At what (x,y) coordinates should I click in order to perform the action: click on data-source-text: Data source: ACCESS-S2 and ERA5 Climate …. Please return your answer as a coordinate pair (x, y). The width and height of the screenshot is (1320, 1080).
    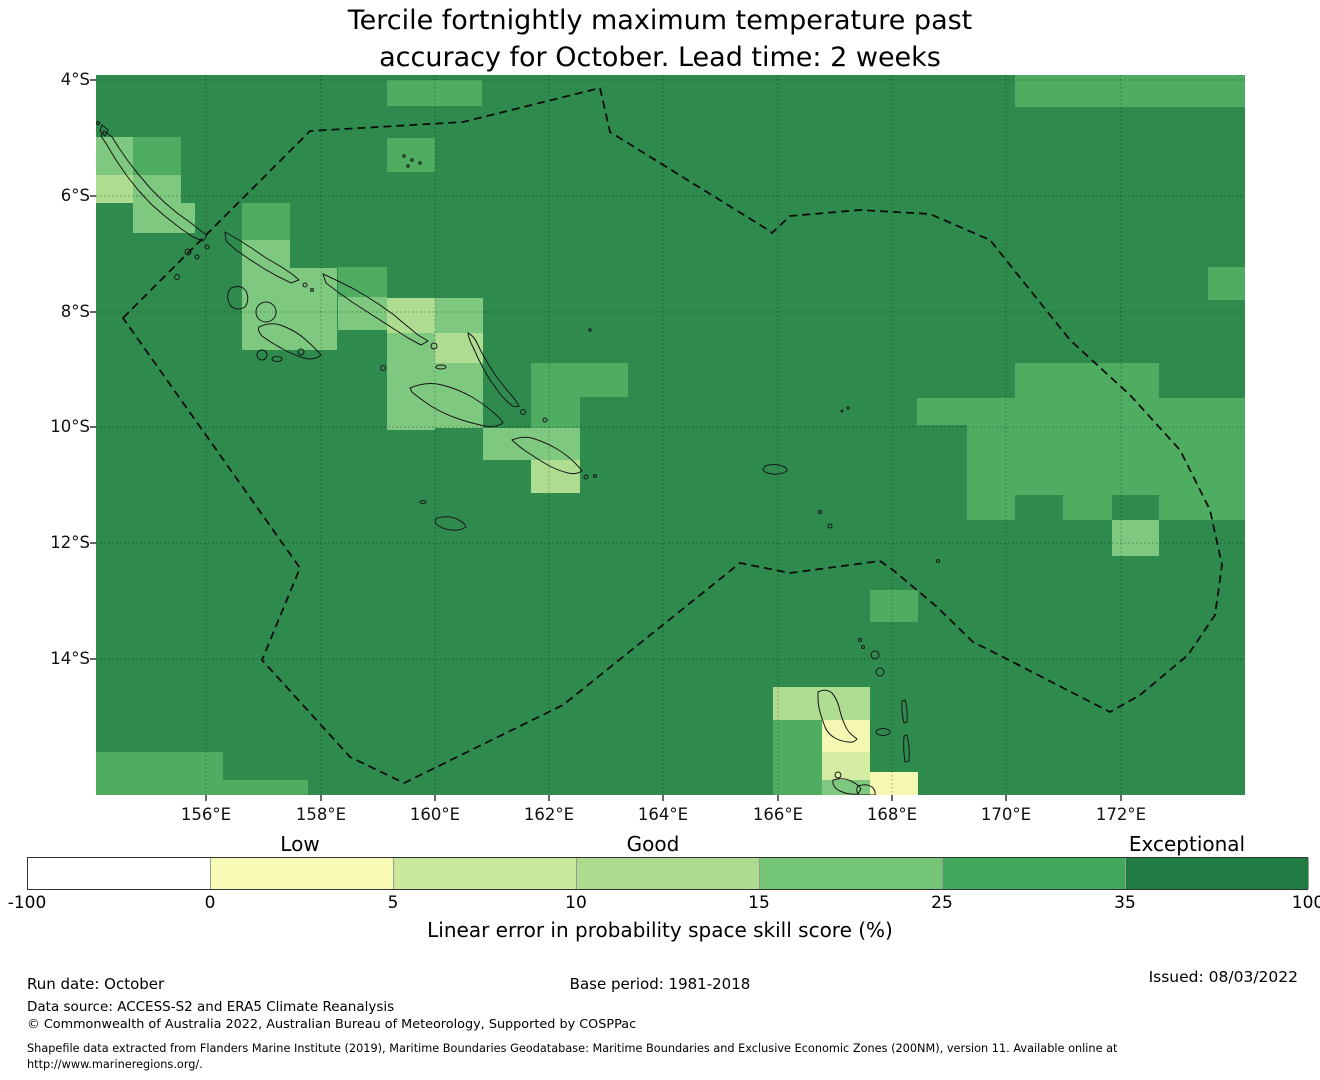
    Looking at the image, I should click on (211, 1007).